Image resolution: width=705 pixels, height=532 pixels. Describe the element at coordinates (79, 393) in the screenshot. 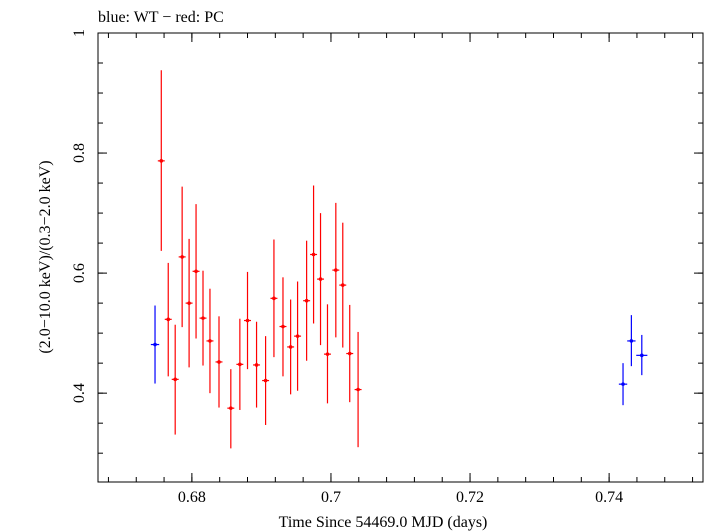

I see `y-tick-label: 0.4` at that location.